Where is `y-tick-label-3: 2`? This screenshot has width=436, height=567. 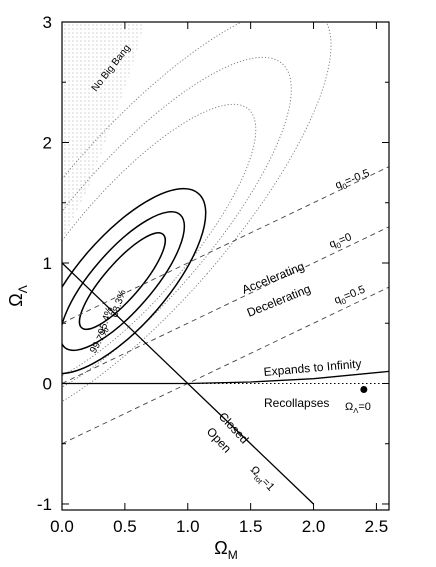
y-tick-label-3: 2 is located at coordinates (47, 142).